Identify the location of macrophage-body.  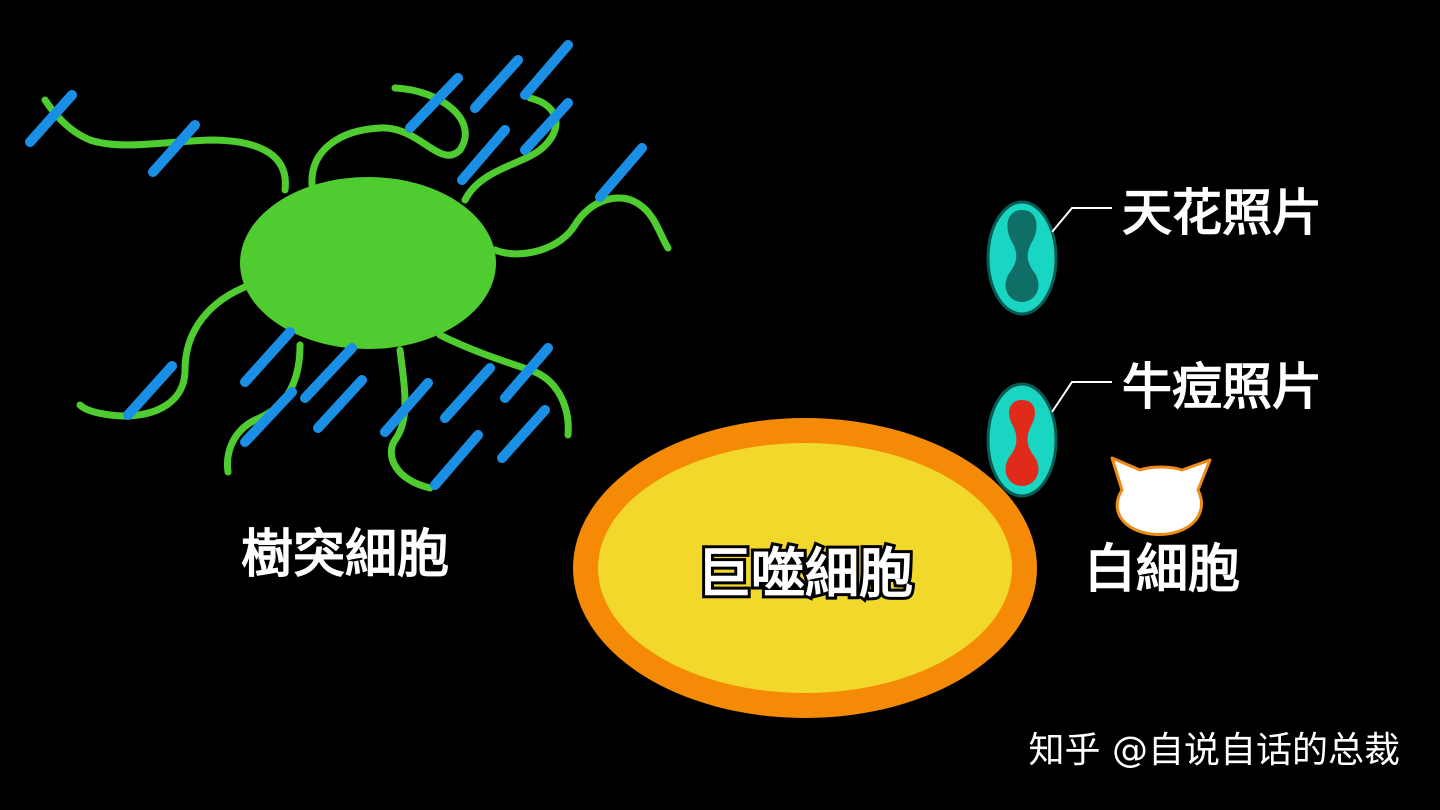
(805, 568).